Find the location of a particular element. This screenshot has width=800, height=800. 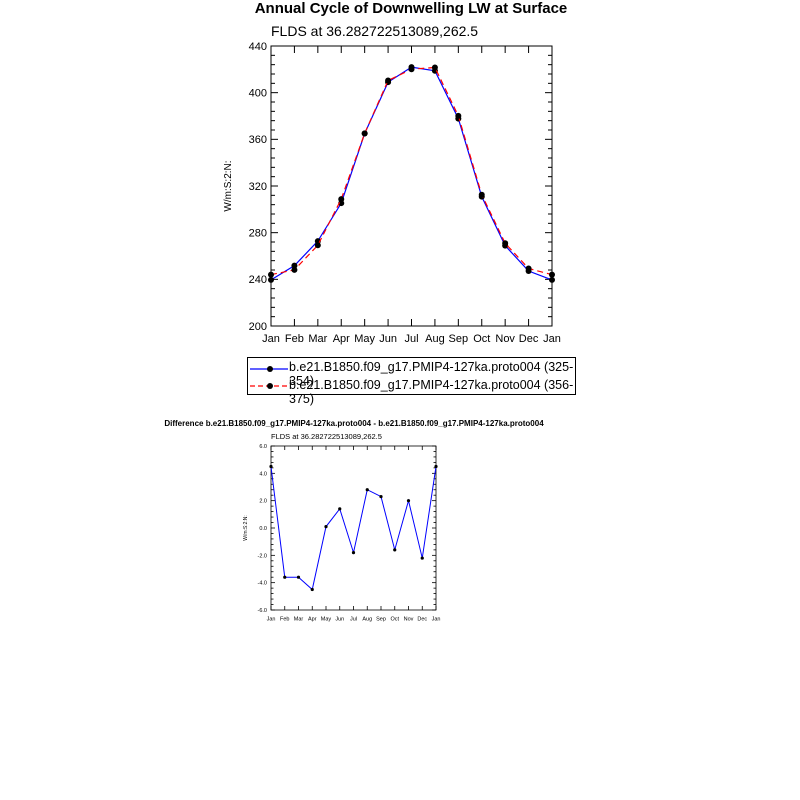

y-tick-label: 200 is located at coordinates (258, 327).